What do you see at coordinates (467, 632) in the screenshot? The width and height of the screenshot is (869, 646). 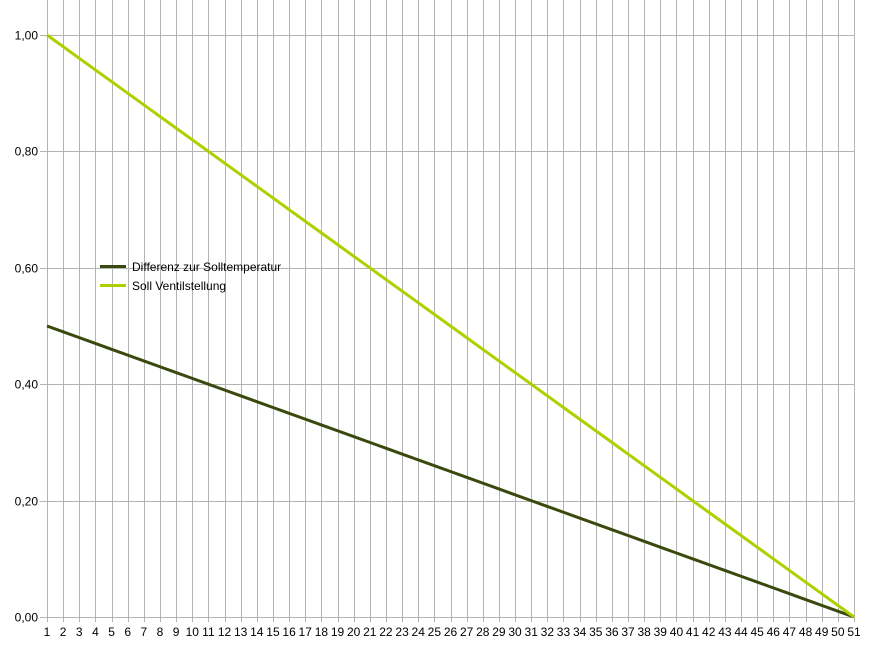 I see `x-tick-label: 27` at bounding box center [467, 632].